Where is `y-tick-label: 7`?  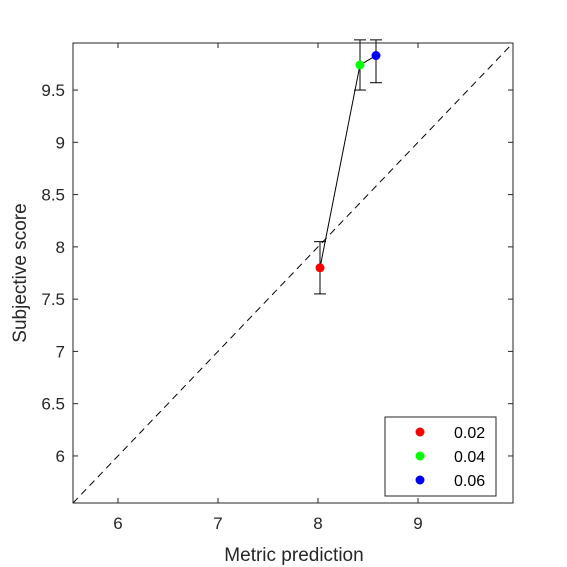
y-tick-label: 7 is located at coordinates (60, 351).